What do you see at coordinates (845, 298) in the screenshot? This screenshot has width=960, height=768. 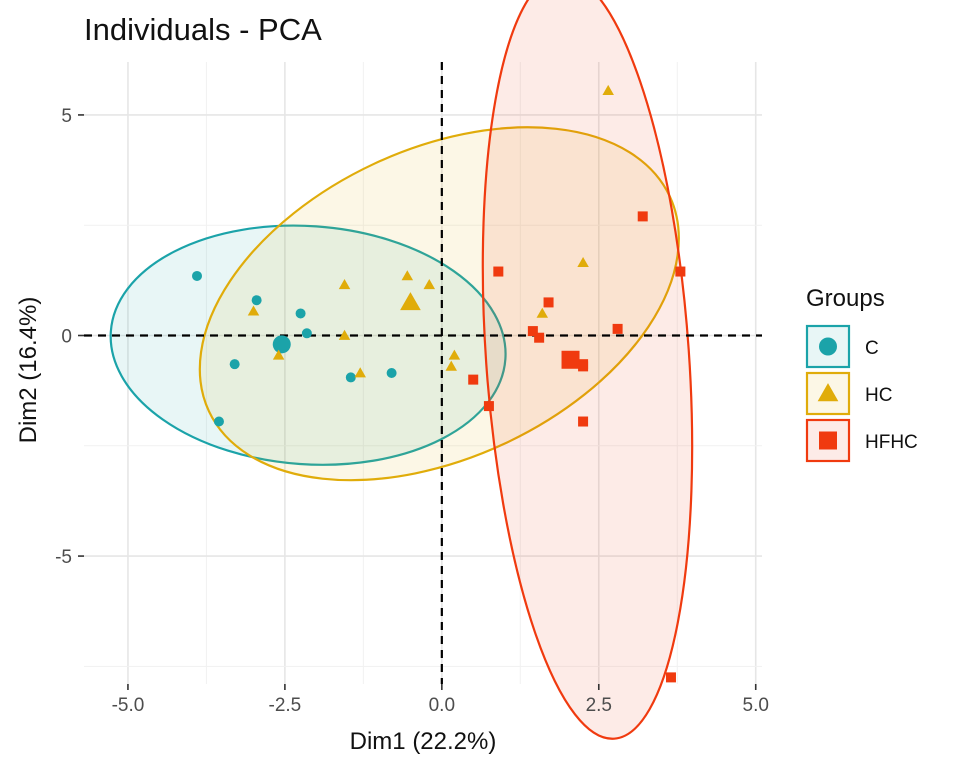 I see `legend-title: Groups` at bounding box center [845, 298].